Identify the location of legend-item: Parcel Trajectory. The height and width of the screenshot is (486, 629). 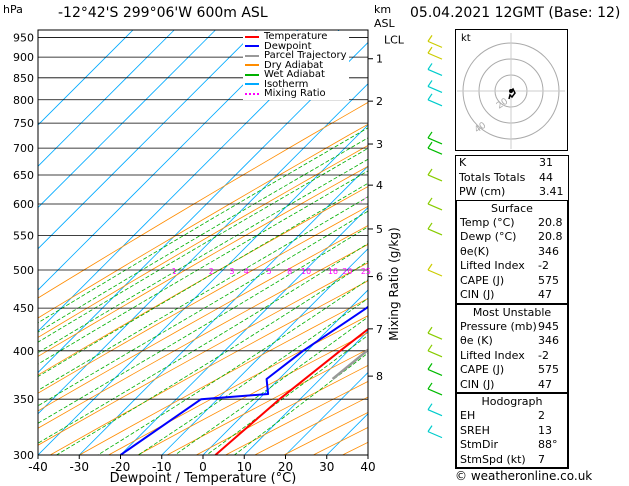
(296, 56).